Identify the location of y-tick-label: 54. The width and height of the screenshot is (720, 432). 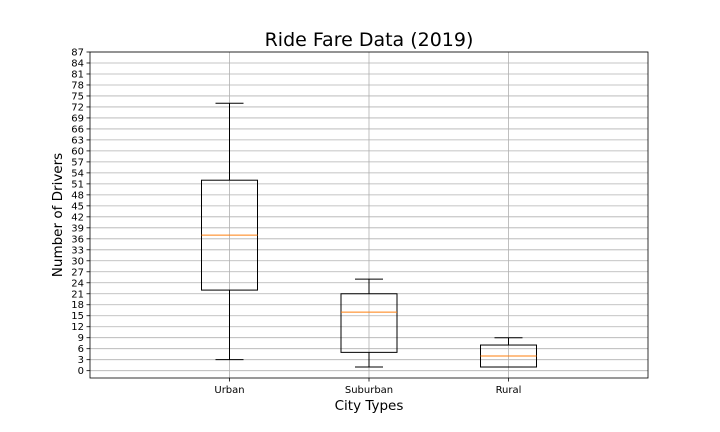
(77, 173).